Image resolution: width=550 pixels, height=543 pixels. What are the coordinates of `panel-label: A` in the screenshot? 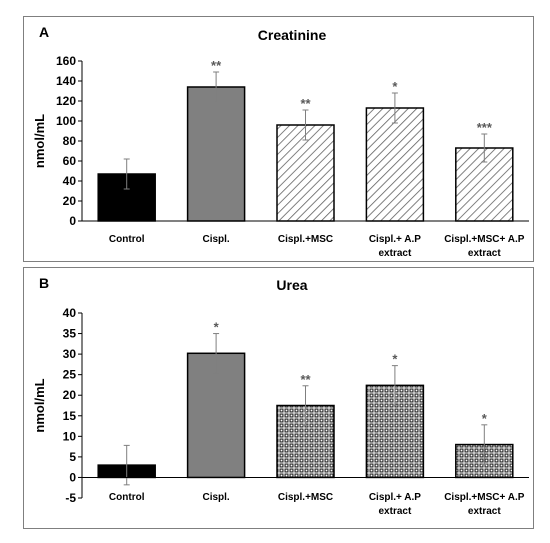 It's located at (44, 32).